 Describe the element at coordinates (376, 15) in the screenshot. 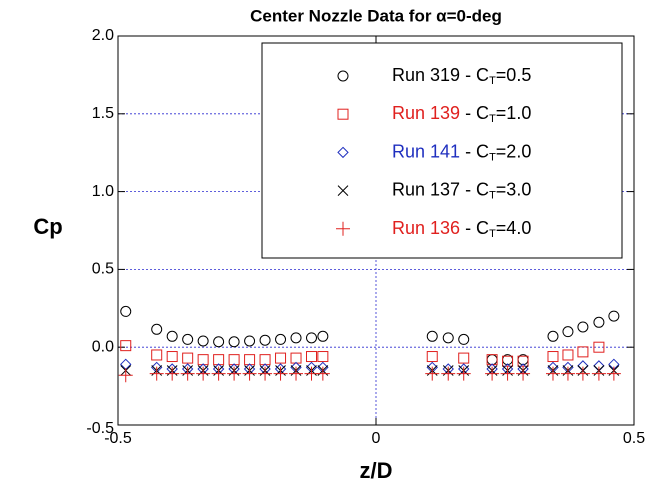

I see `chart-title: Center Nozzle Data for α=0-deg` at that location.